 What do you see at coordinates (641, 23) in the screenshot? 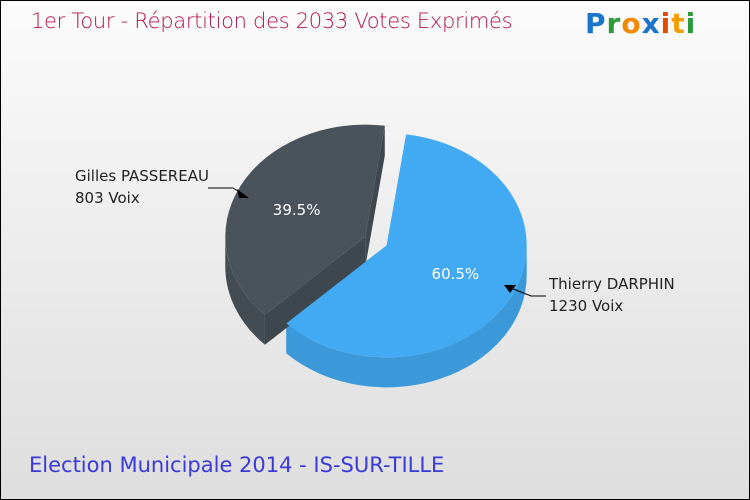
I see `proxiti-logo: Proxiti` at bounding box center [641, 23].